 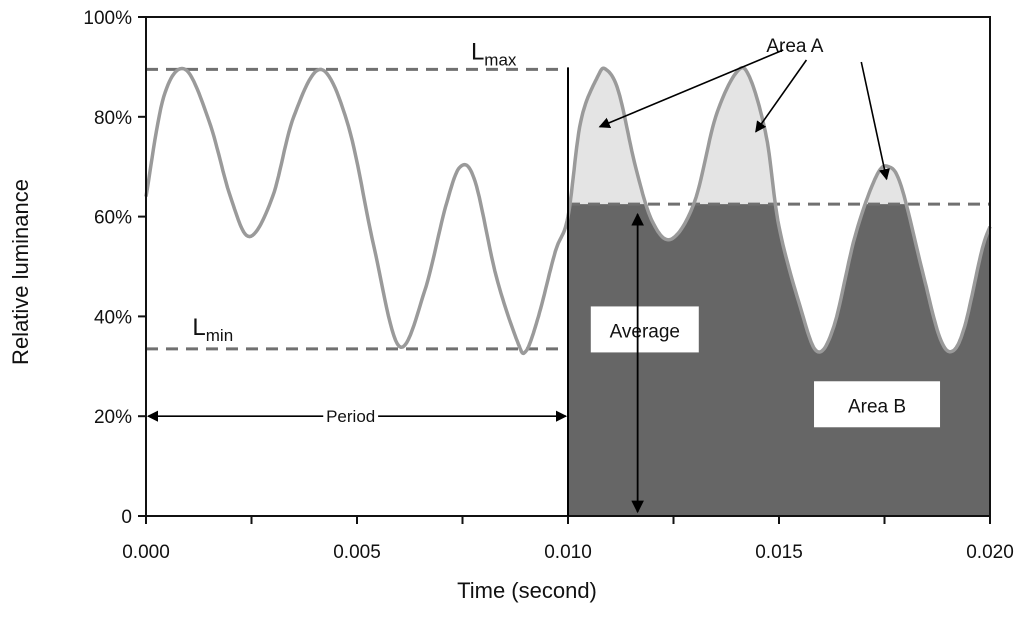 What do you see at coordinates (212, 329) in the screenshot?
I see `lmin-label: Lmin` at bounding box center [212, 329].